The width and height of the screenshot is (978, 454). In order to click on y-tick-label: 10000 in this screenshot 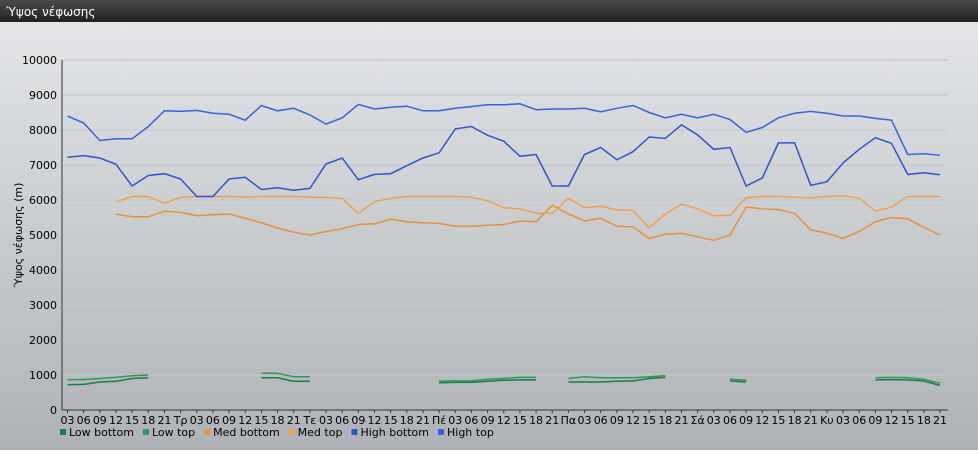, I will do `click(39, 60)`.